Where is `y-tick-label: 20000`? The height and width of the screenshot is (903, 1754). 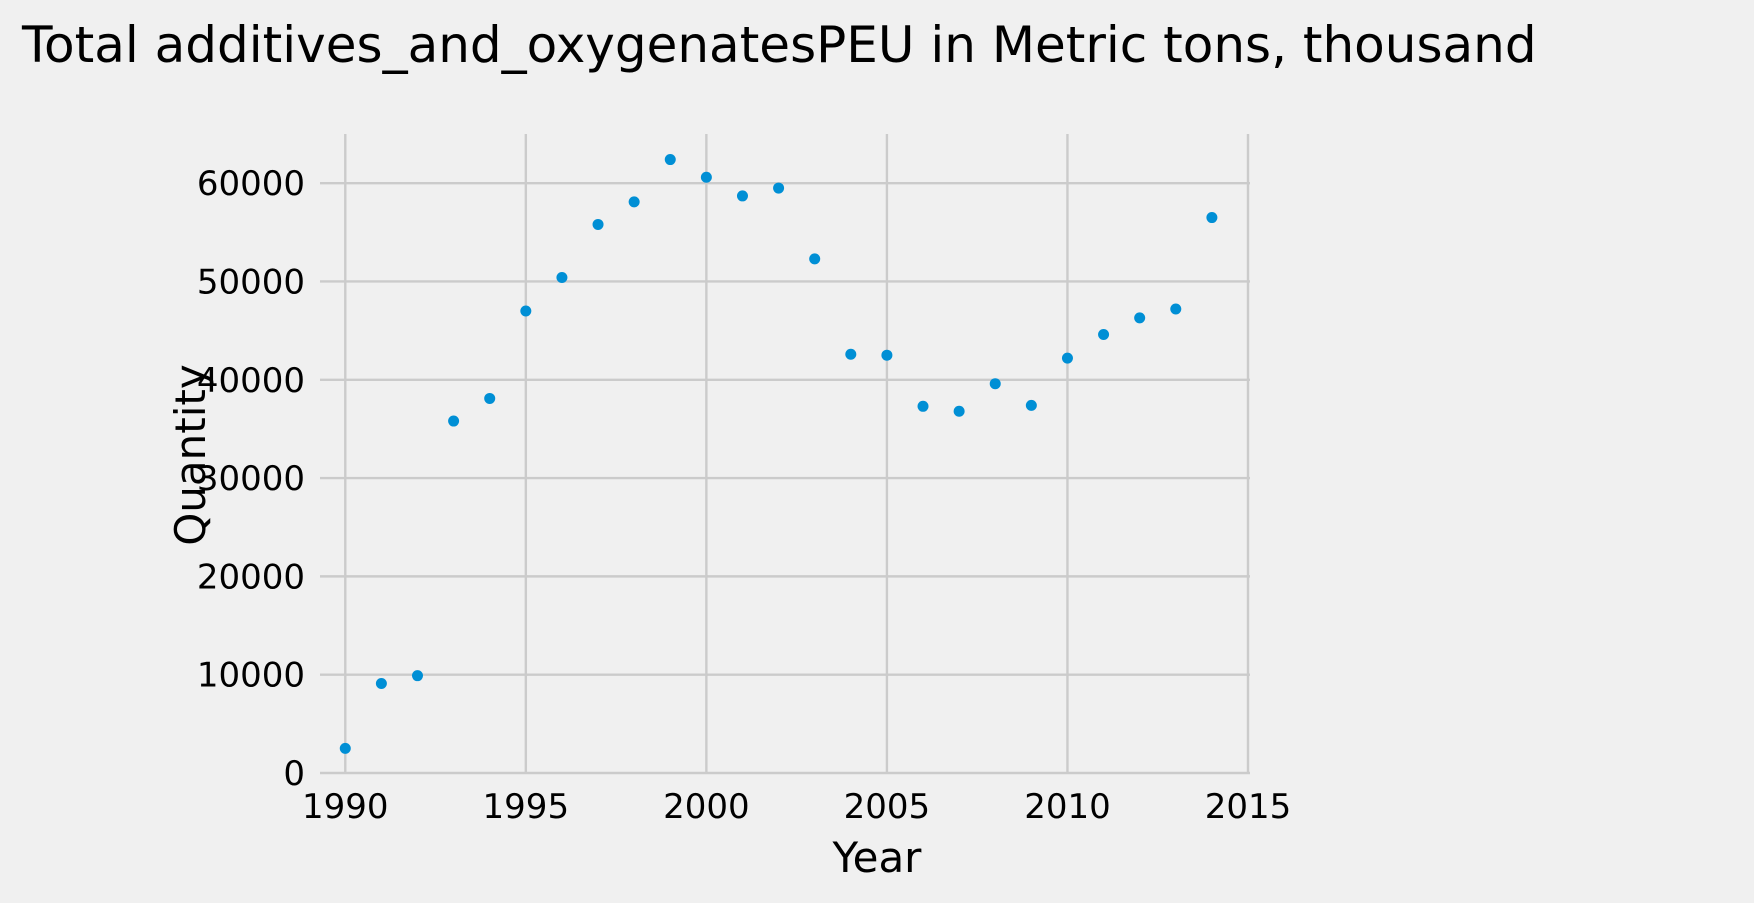
y-tick-label: 20000 is located at coordinates (251, 577).